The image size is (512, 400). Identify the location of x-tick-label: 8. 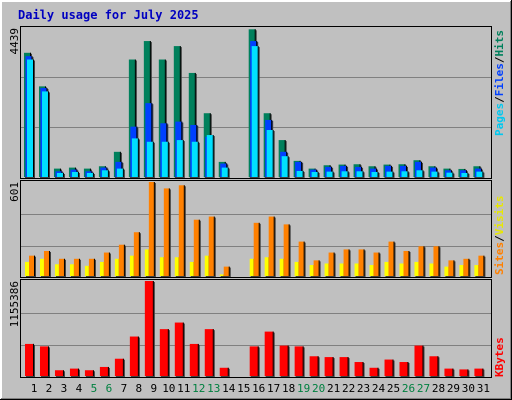
(139, 388).